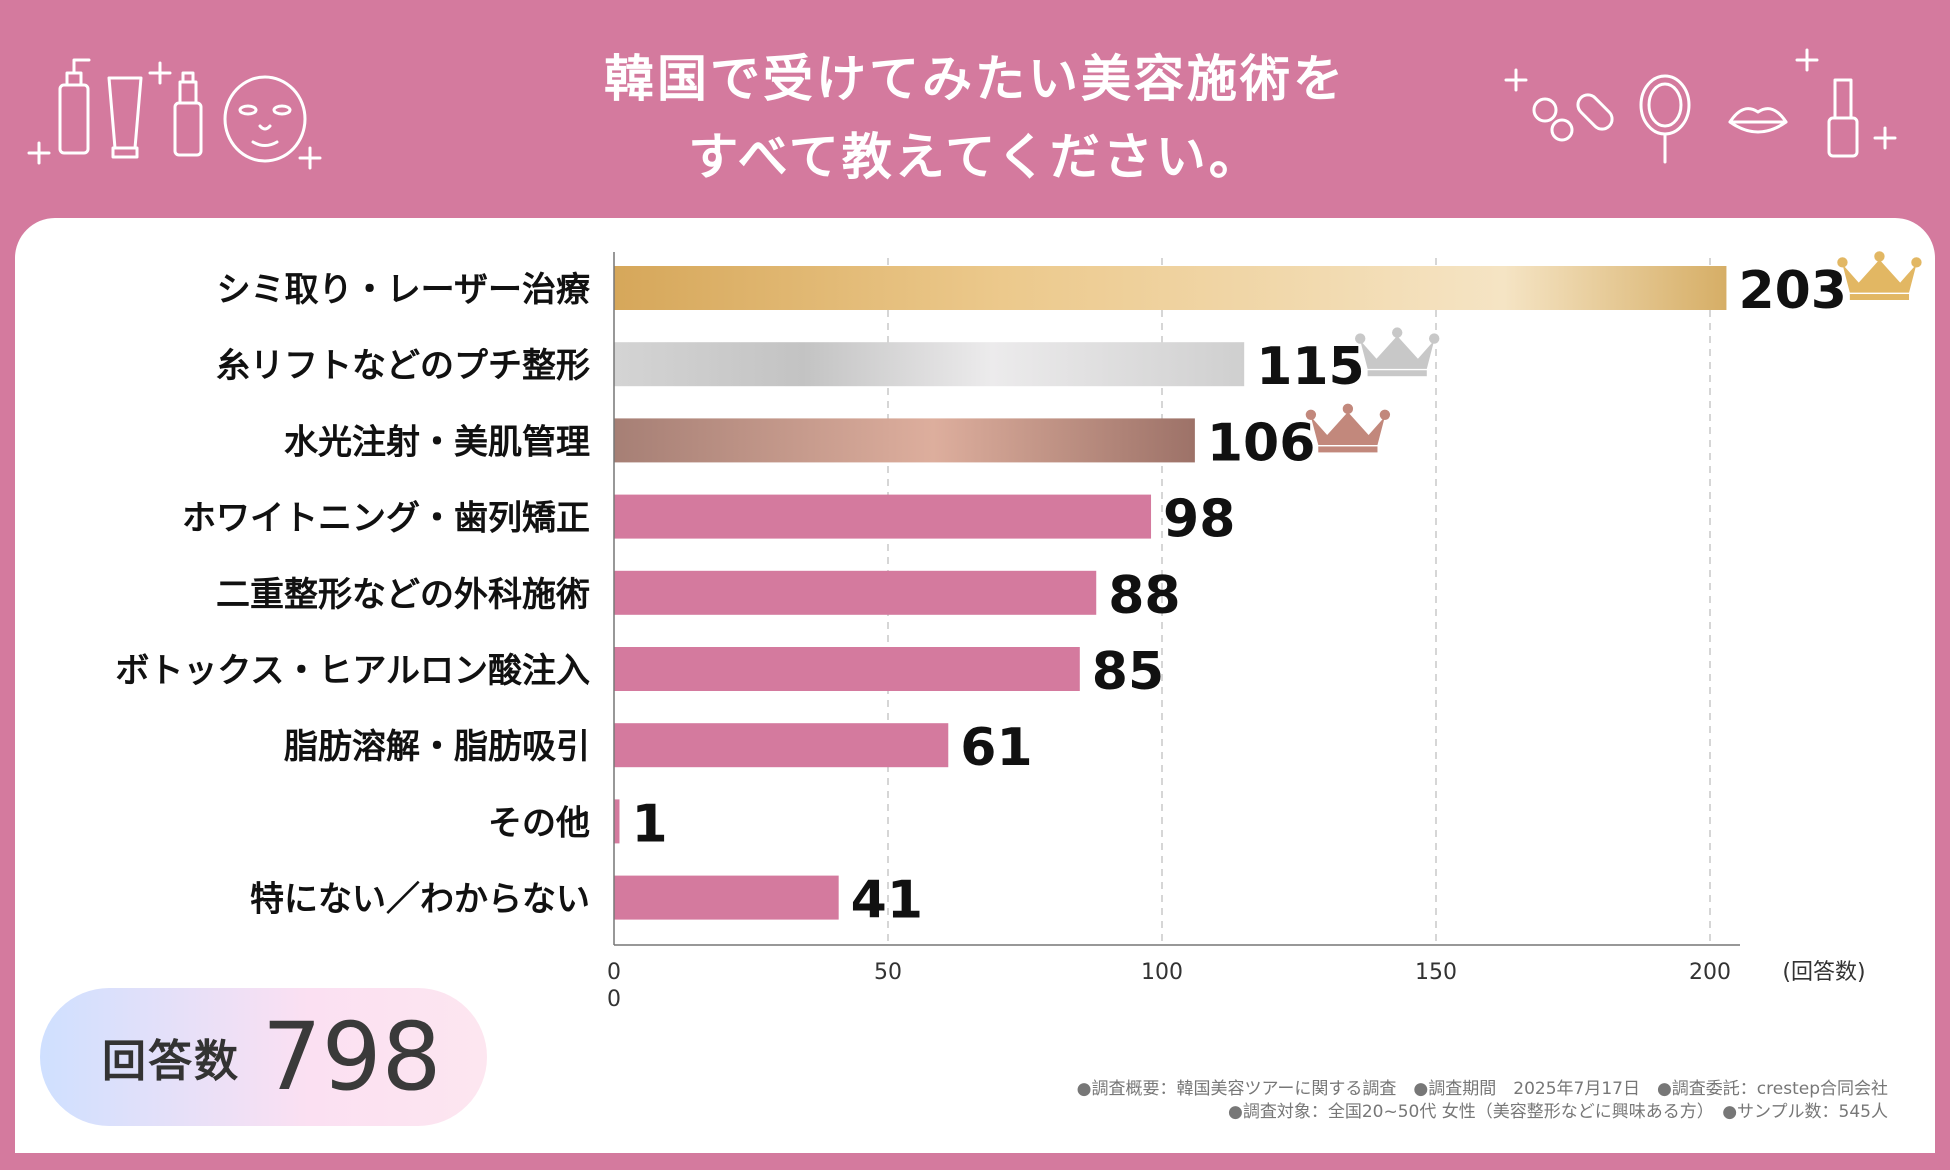  What do you see at coordinates (403, 366) in the screenshot?
I see `category-label: 糸リフトなどのプチ整形` at bounding box center [403, 366].